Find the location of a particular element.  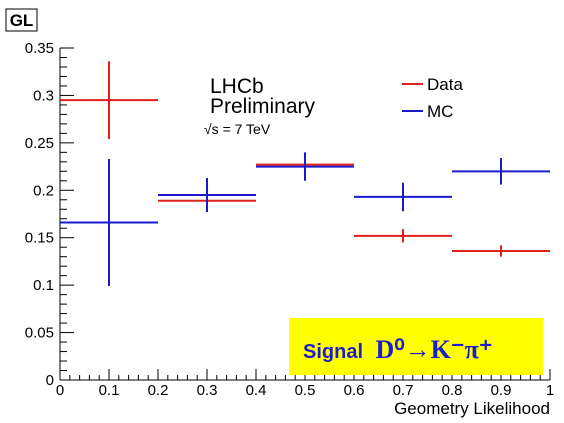

signal-prefix: Signal is located at coordinates (333, 352).